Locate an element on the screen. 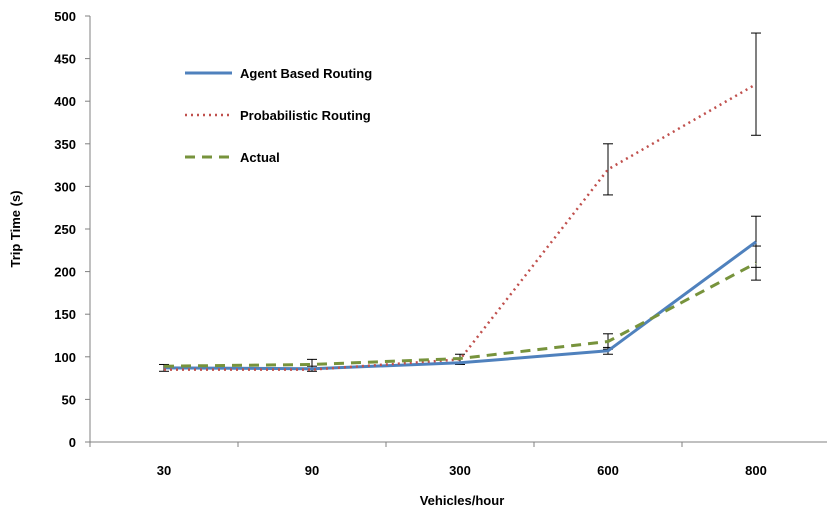  x-tick-label: 800 is located at coordinates (756, 470).